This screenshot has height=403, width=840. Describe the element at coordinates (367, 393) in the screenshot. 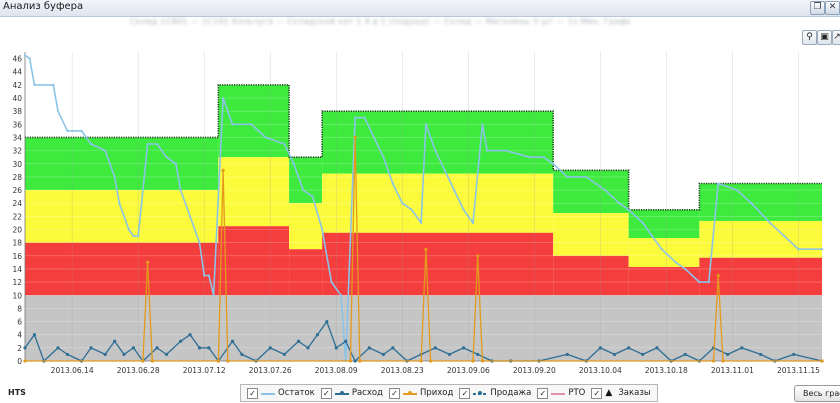

I see `legend-label: Расход` at that location.